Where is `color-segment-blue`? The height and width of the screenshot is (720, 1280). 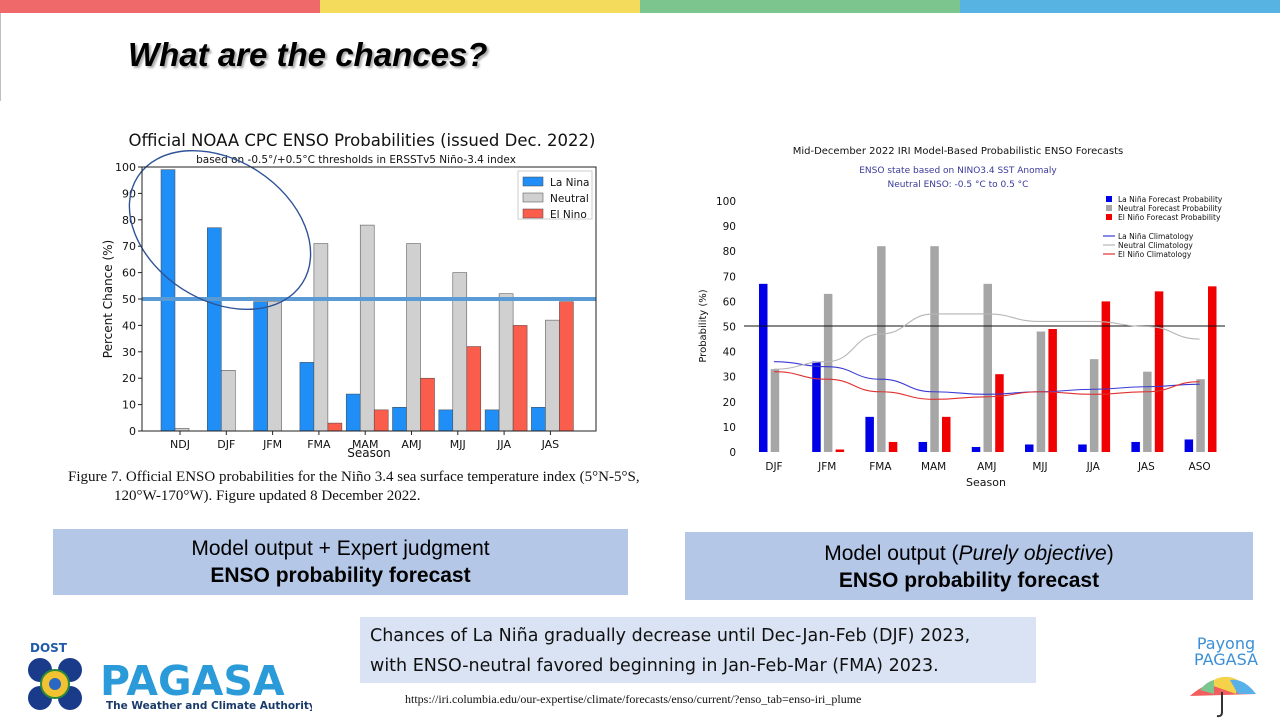 color-segment-blue is located at coordinates (1120, 6).